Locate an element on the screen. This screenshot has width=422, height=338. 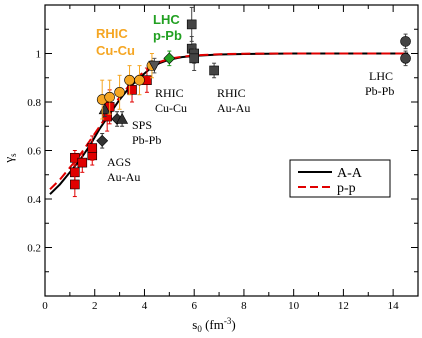
x-tick-label: 4 is located at coordinates (145, 306).